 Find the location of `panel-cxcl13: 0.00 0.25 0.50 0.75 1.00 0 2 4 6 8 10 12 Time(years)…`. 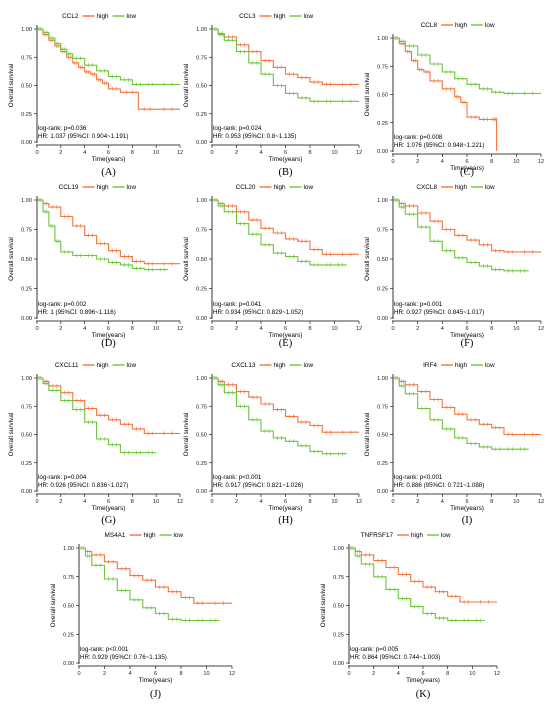

panel-cxcl13: 0.00 0.25 0.50 0.75 1.00 0 2 4 6 8 10 12 Time(years)… is located at coordinates (272, 444).